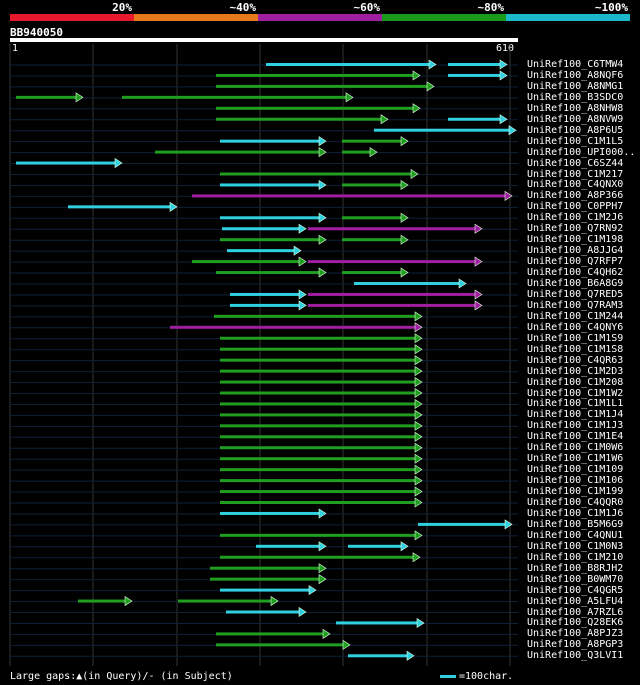 The image size is (640, 685). I want to click on hit-name: UniRef100_C6SZ44, so click(575, 163).